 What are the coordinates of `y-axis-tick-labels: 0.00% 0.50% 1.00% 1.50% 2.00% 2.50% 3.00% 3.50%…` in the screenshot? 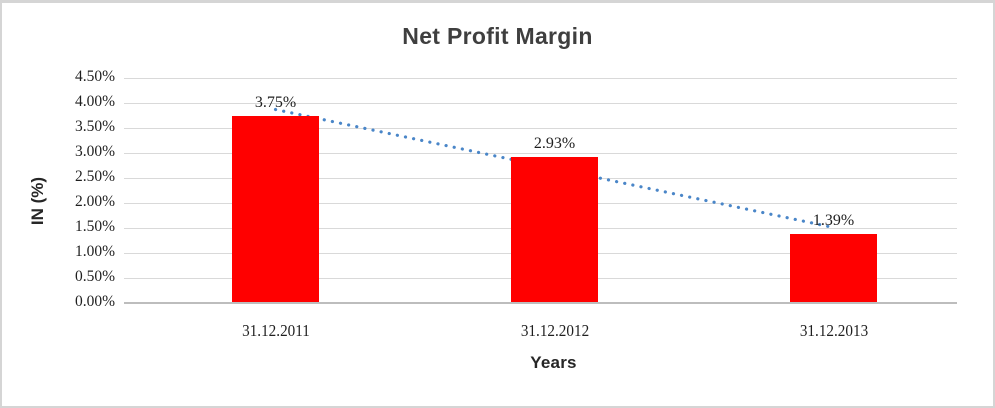 It's located at (58, 189).